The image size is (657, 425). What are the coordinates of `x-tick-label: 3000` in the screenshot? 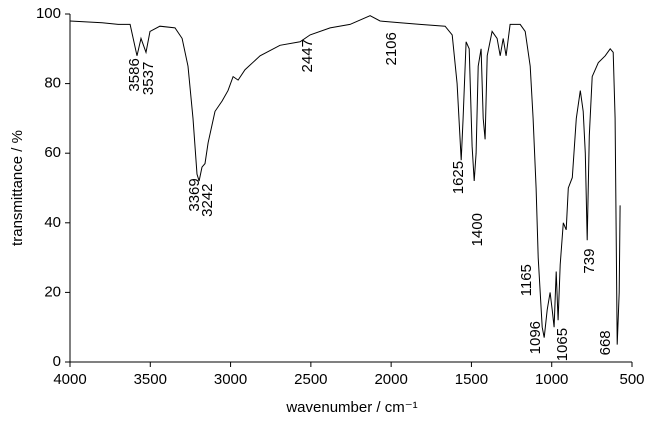 It's located at (230, 379).